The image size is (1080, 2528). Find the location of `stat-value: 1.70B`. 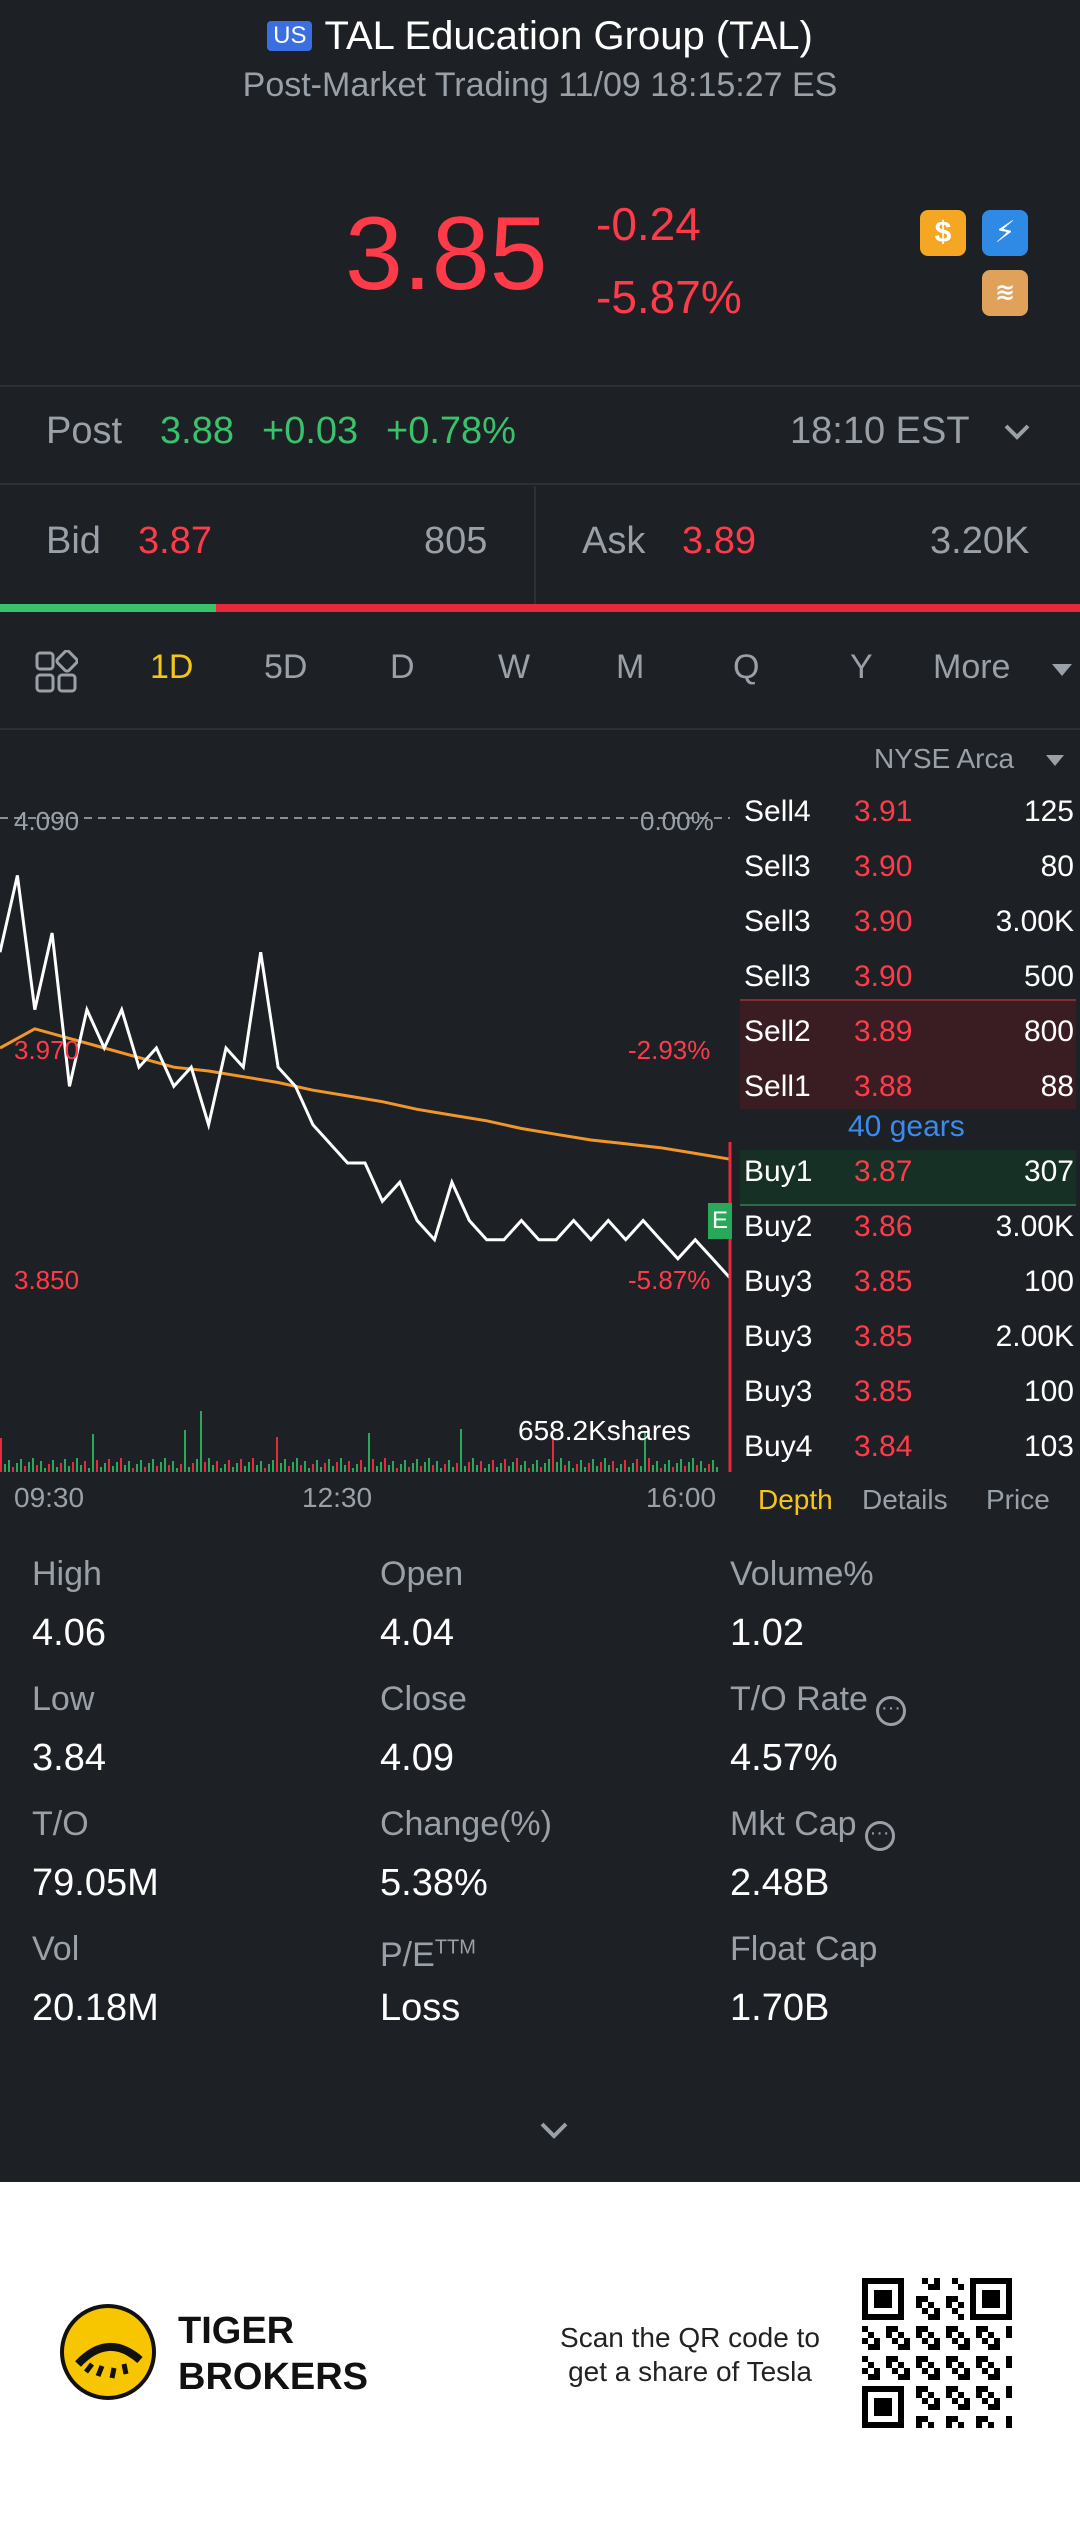

stat-value: 1.70B is located at coordinates (780, 2008).